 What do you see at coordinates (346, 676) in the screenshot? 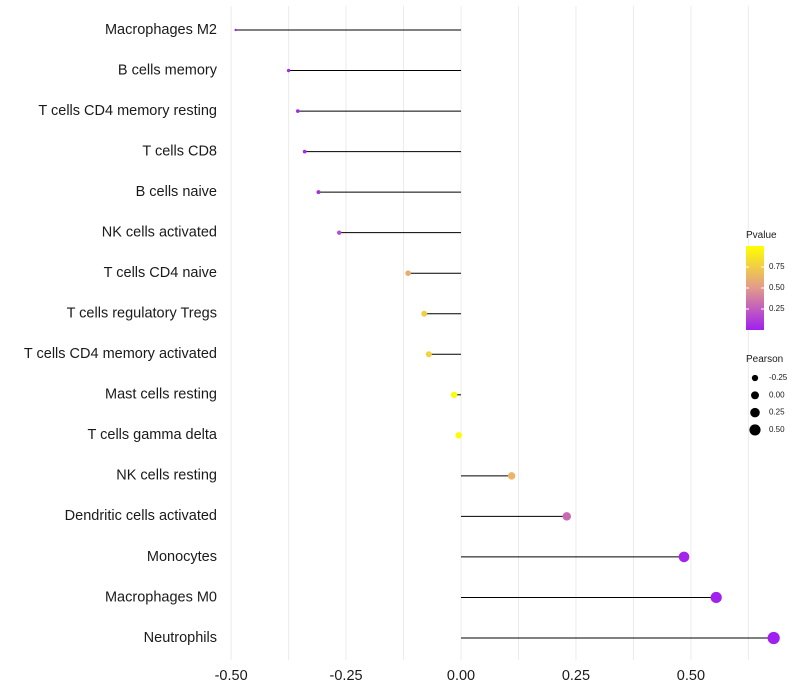
I see `x-tick-label: -0.25` at bounding box center [346, 676].